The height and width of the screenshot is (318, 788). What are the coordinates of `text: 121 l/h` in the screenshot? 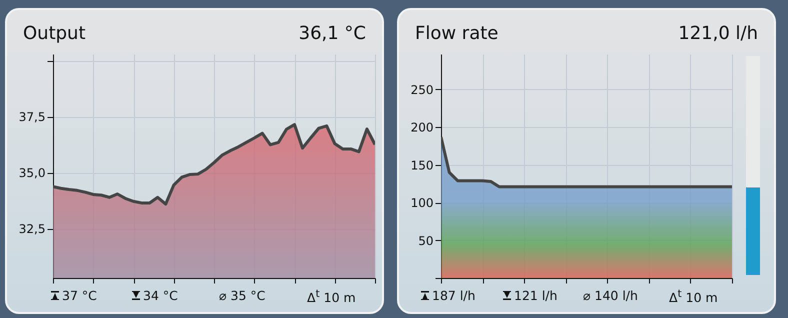 It's located at (536, 295).